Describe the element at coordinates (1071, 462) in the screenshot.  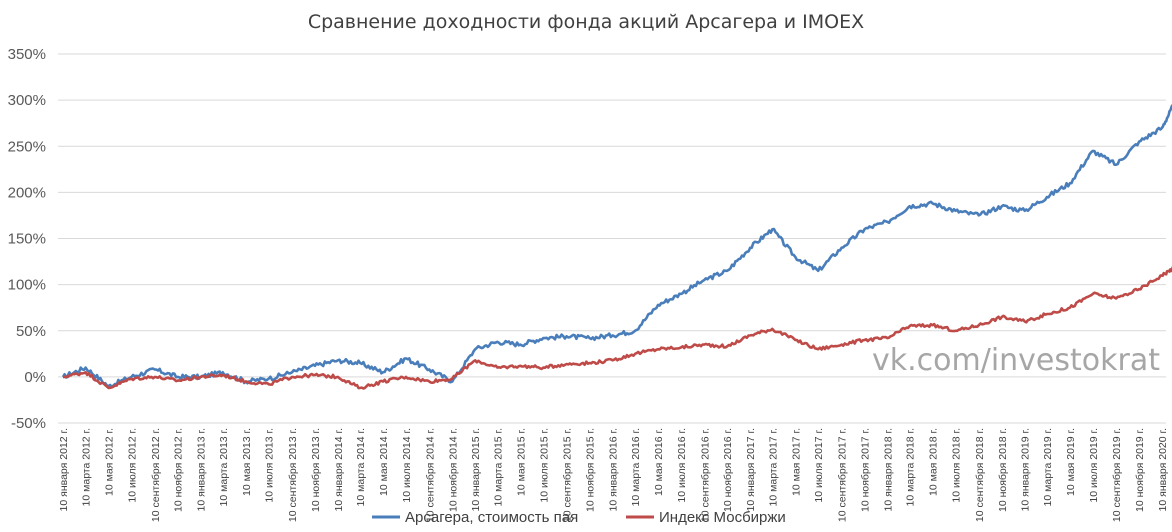
I see `x-tick-label: 10 мая 2019 г.` at that location.